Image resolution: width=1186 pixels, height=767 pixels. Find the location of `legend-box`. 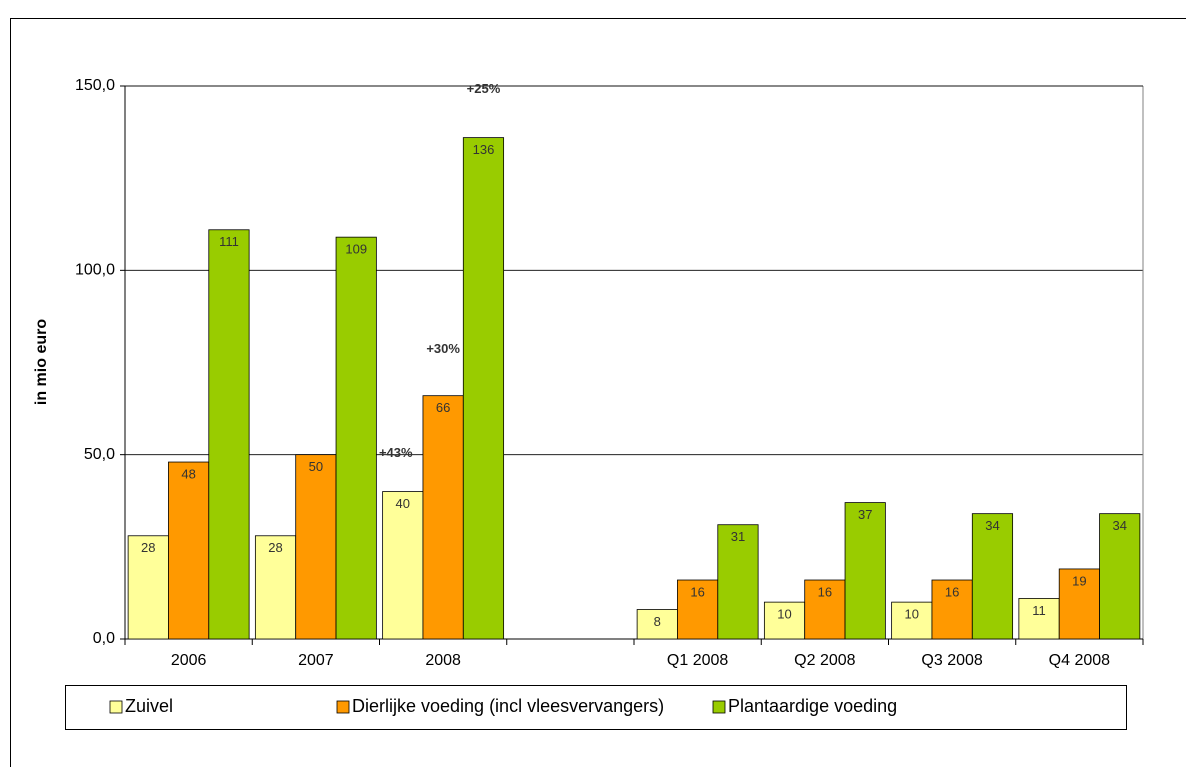

legend-box is located at coordinates (596, 707).